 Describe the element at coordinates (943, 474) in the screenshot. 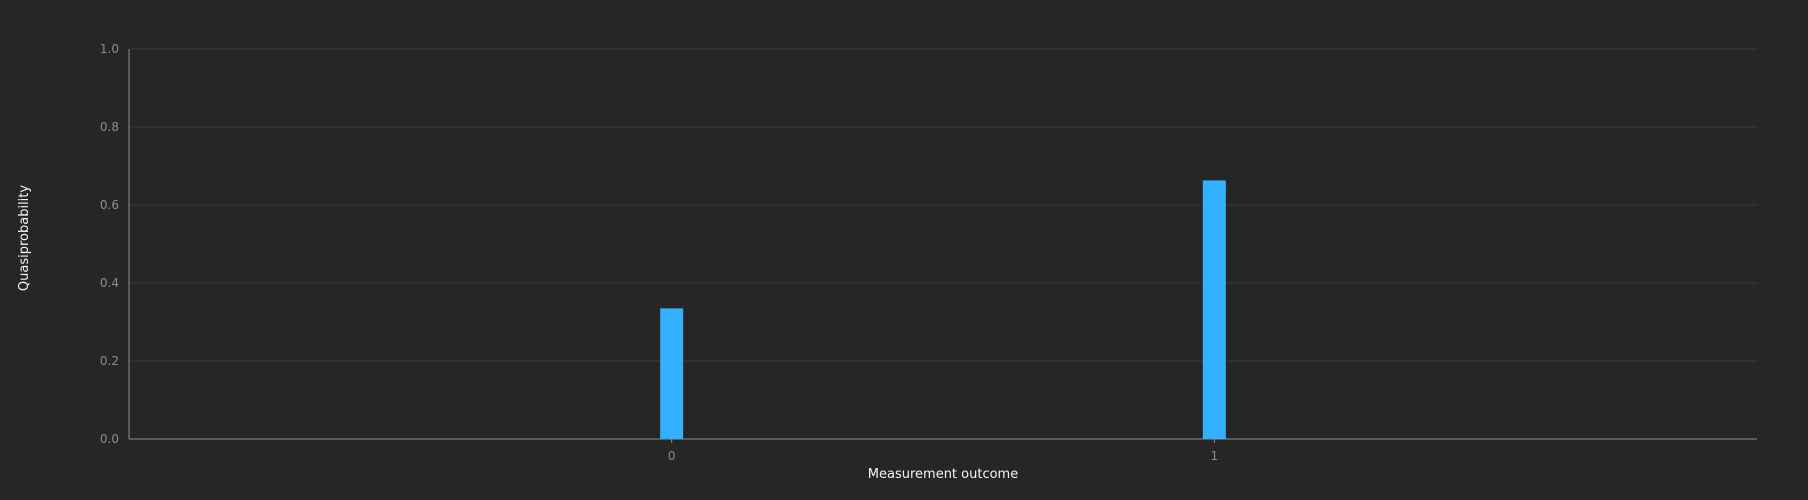

I see `x-axis-title: Measurement outcome` at that location.